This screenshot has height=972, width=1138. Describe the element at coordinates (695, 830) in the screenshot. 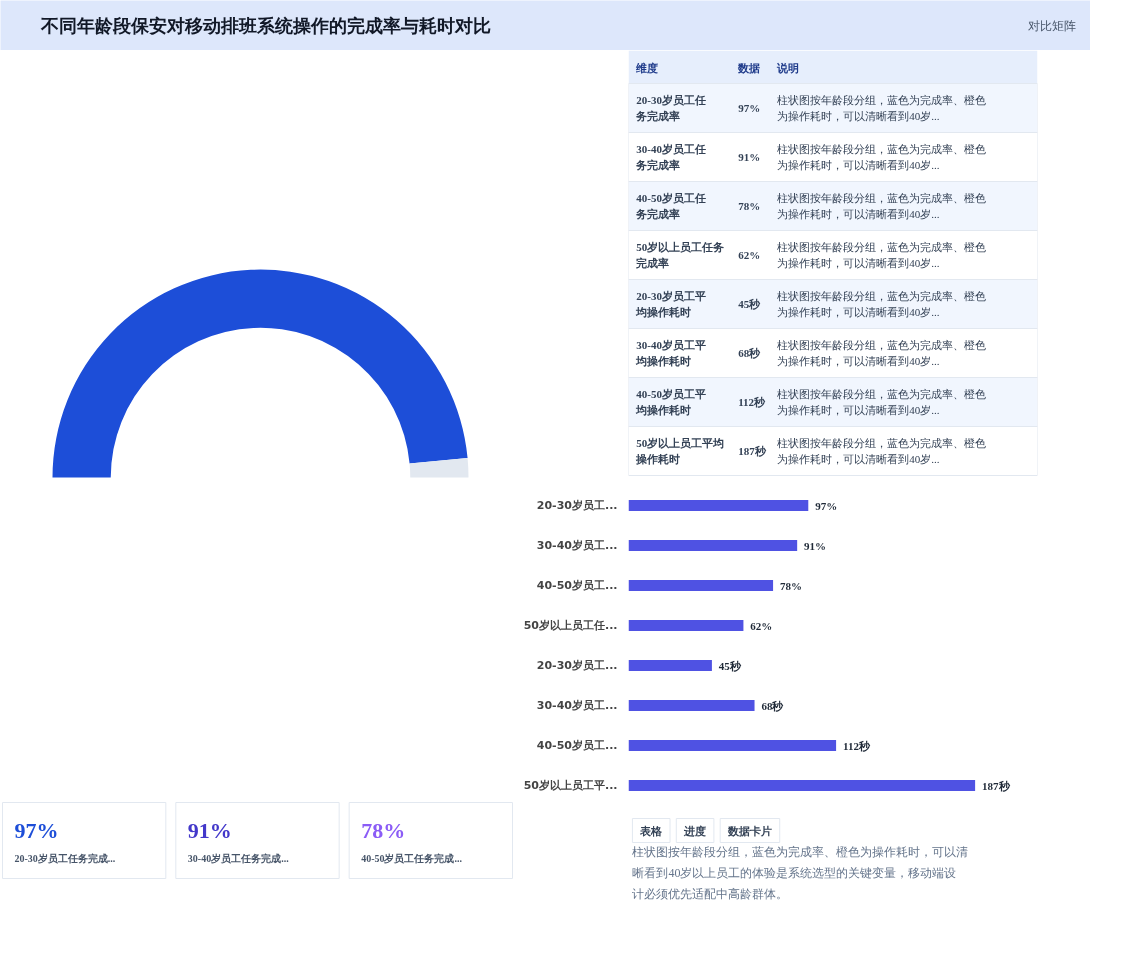

I see `text: 进度` at that location.